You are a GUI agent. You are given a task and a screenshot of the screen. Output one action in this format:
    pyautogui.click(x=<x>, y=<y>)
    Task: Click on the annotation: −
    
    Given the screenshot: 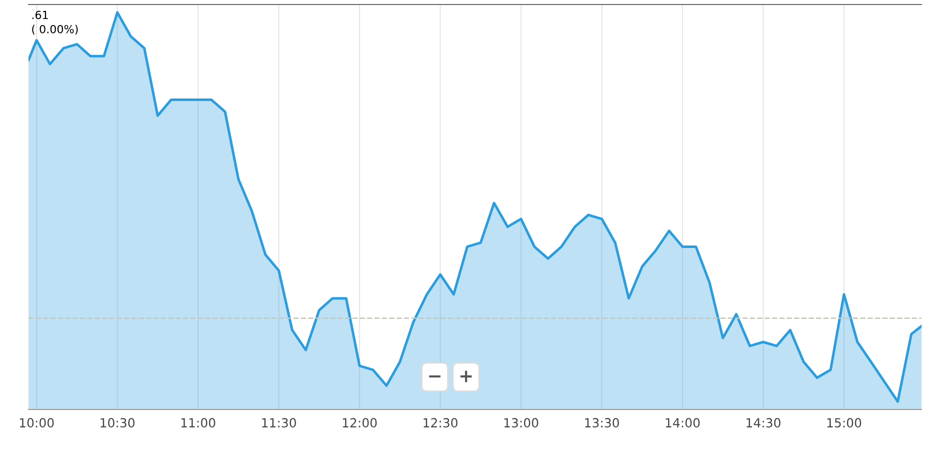 What is the action you would take?
    pyautogui.click(x=434, y=376)
    